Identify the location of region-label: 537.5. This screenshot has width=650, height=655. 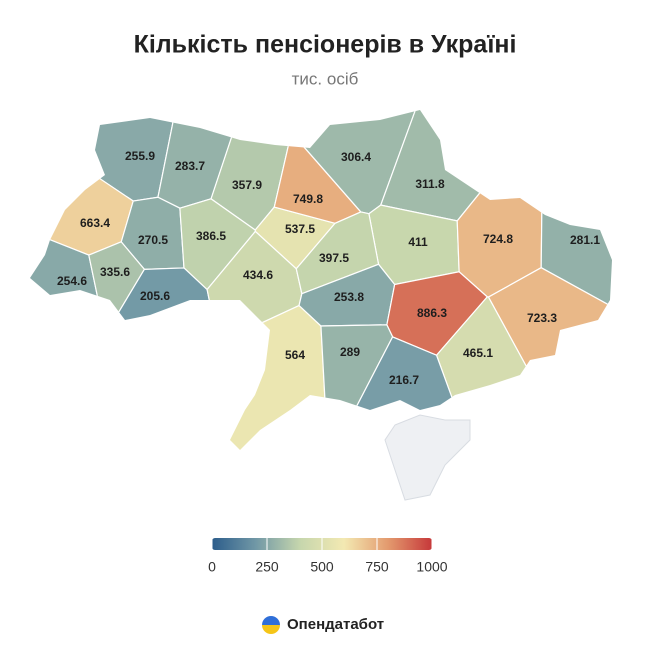
(300, 229).